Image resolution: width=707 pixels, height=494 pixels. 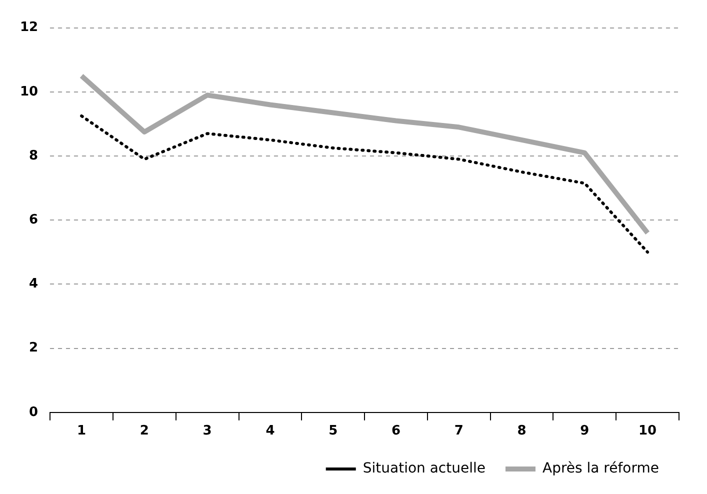 I want to click on x-tick-label: 2, so click(x=144, y=431).